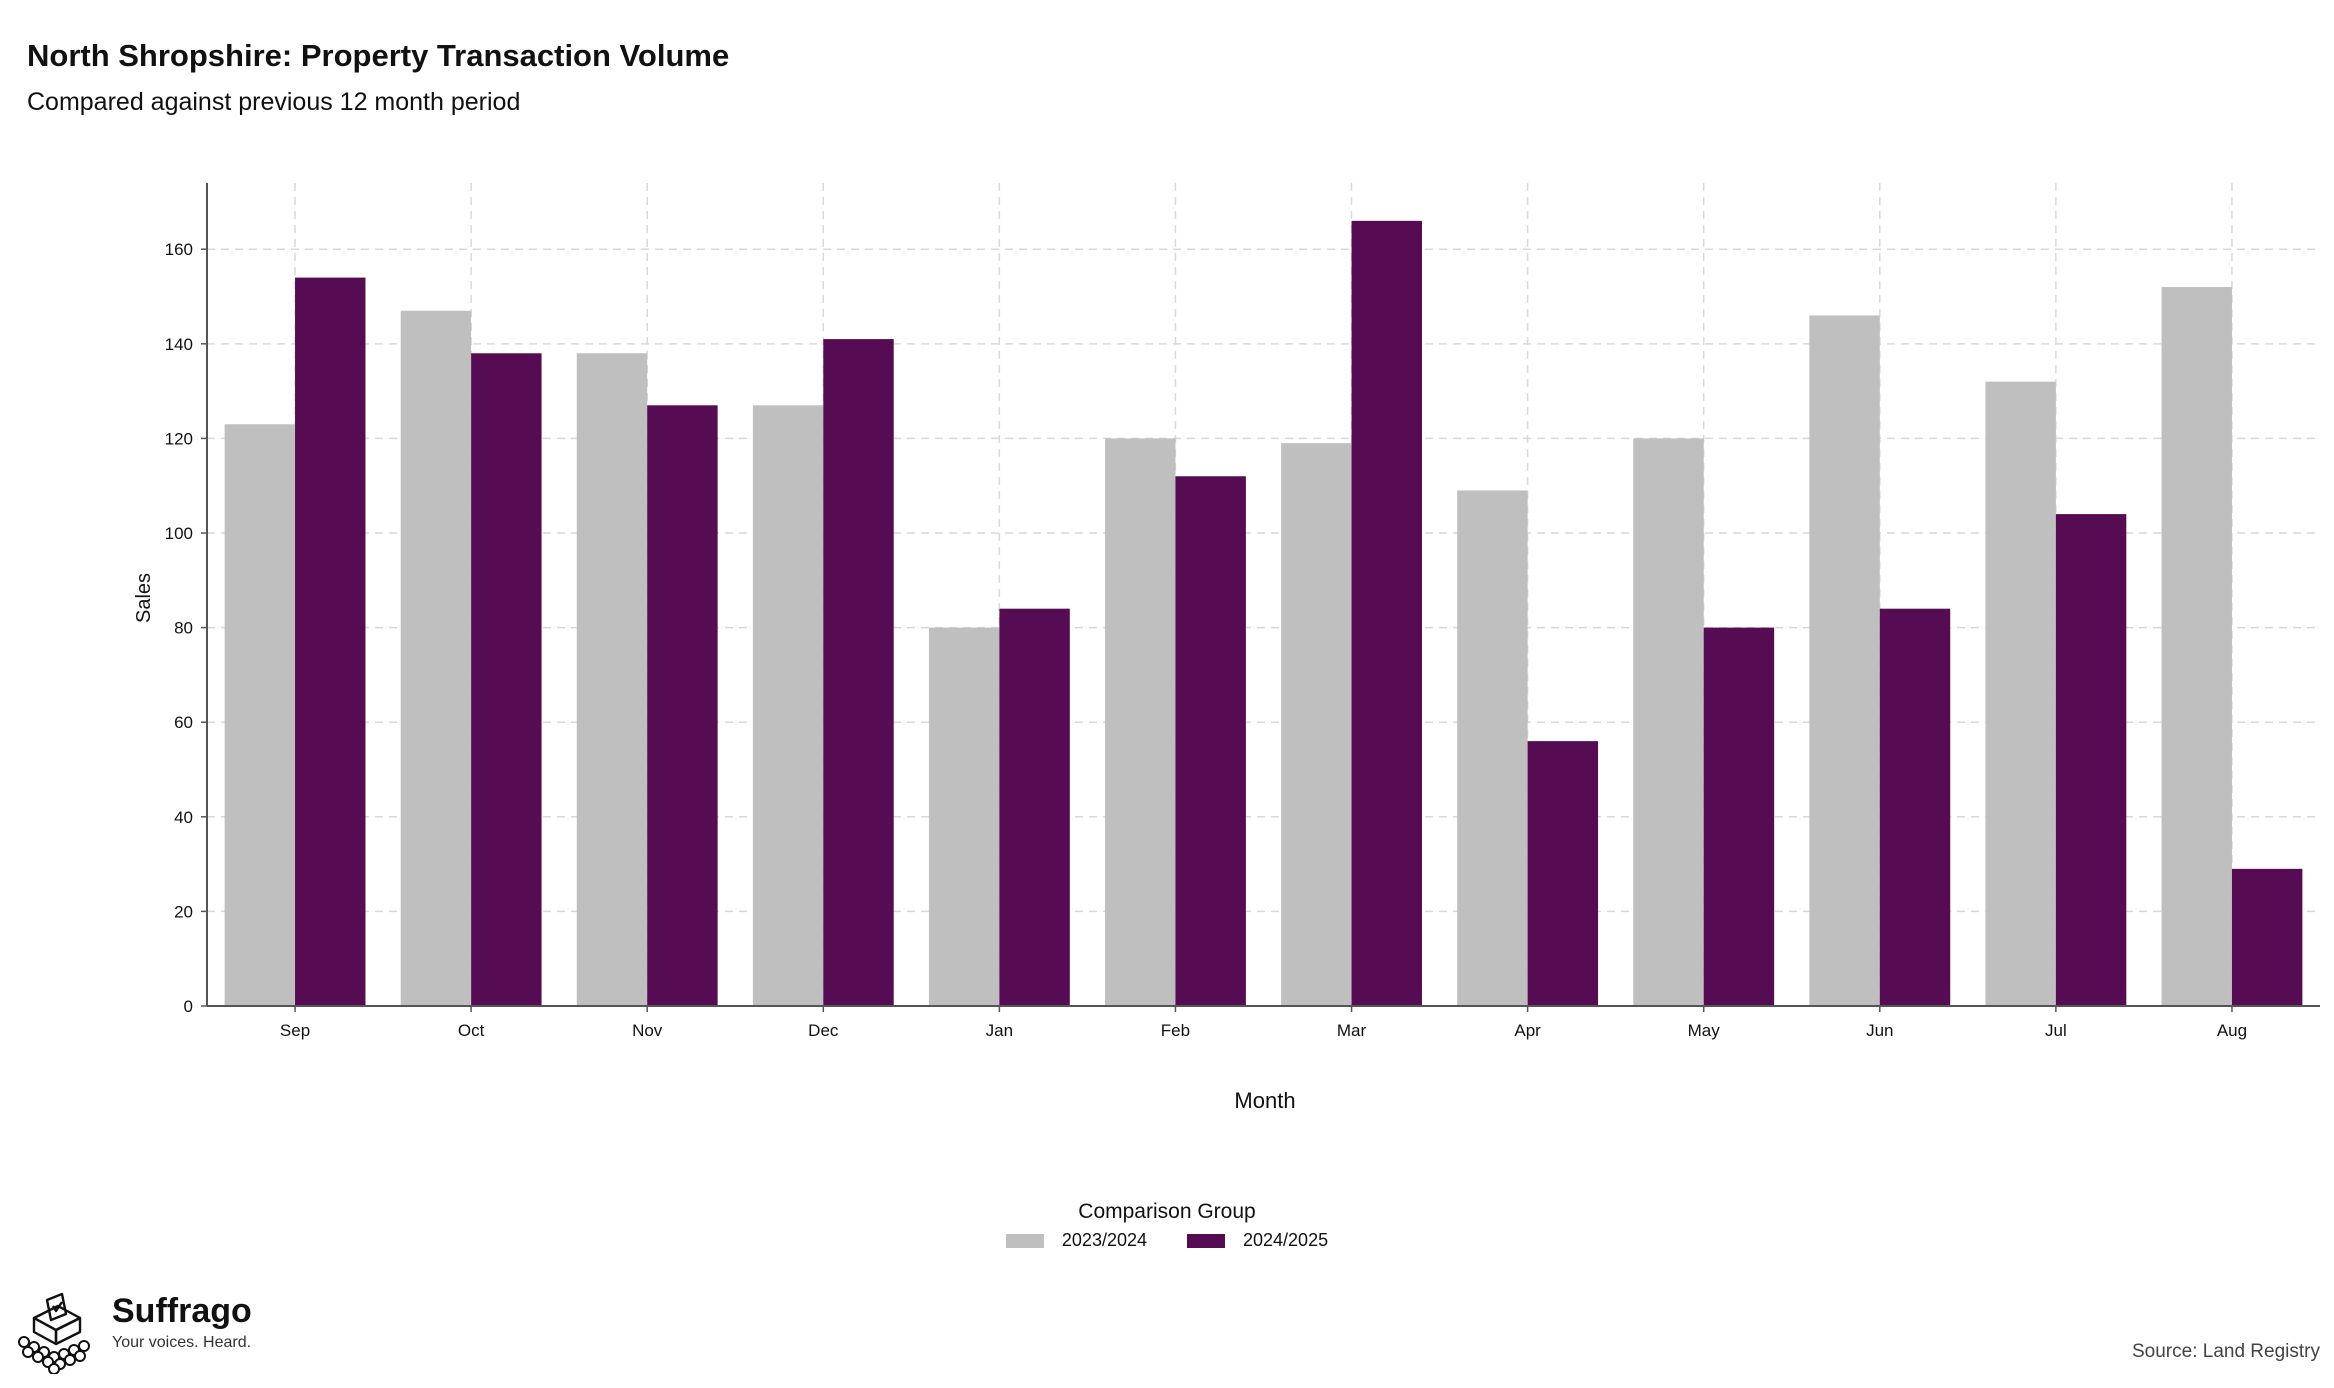 This screenshot has height=1388, width=2334. I want to click on brand-tagline: Your voices. Heard., so click(182, 1342).